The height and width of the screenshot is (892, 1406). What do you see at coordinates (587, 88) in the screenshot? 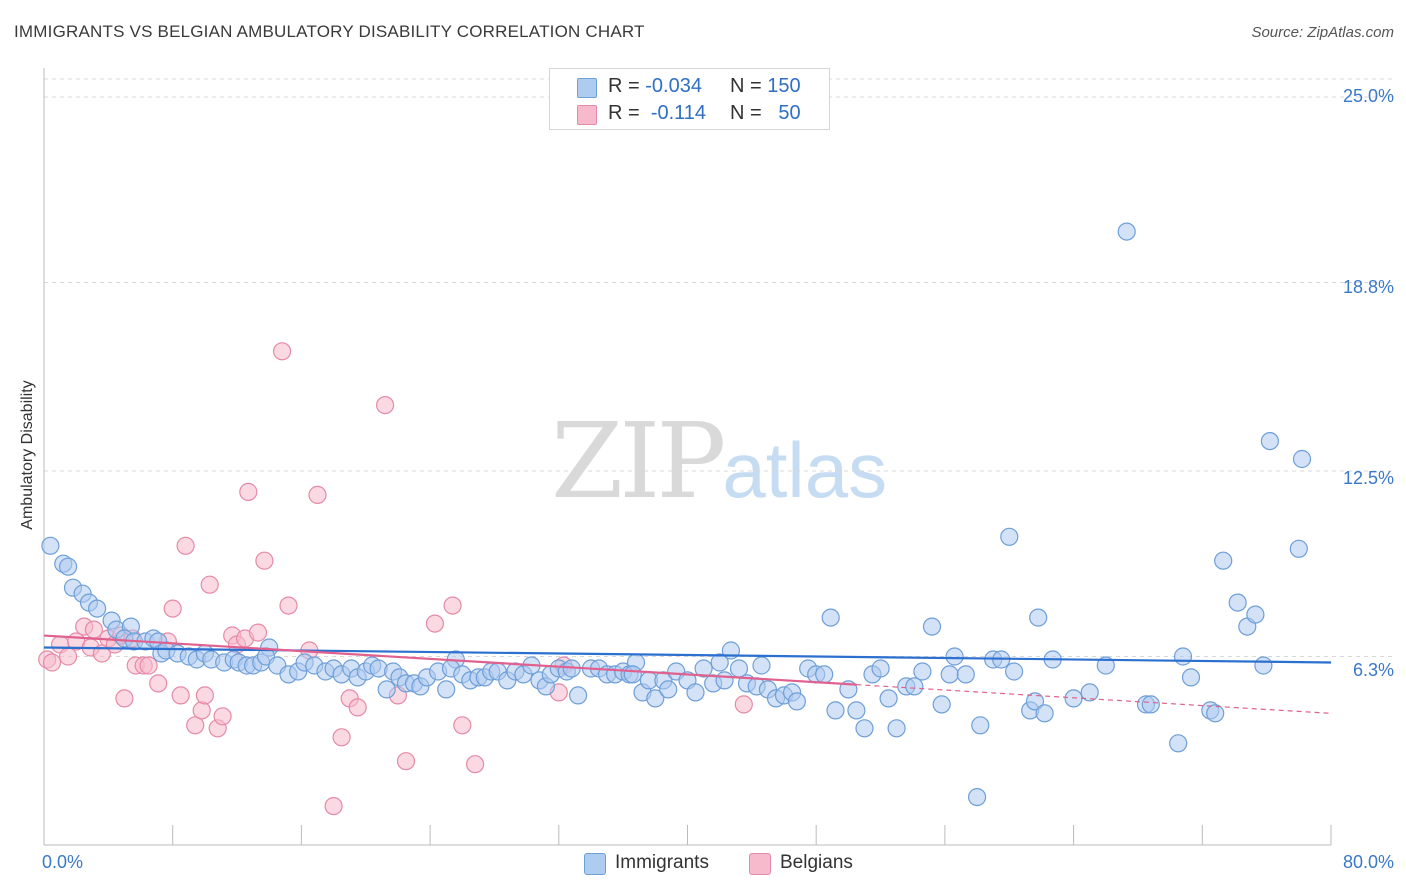
I see `immigrants-swatch` at bounding box center [587, 88].